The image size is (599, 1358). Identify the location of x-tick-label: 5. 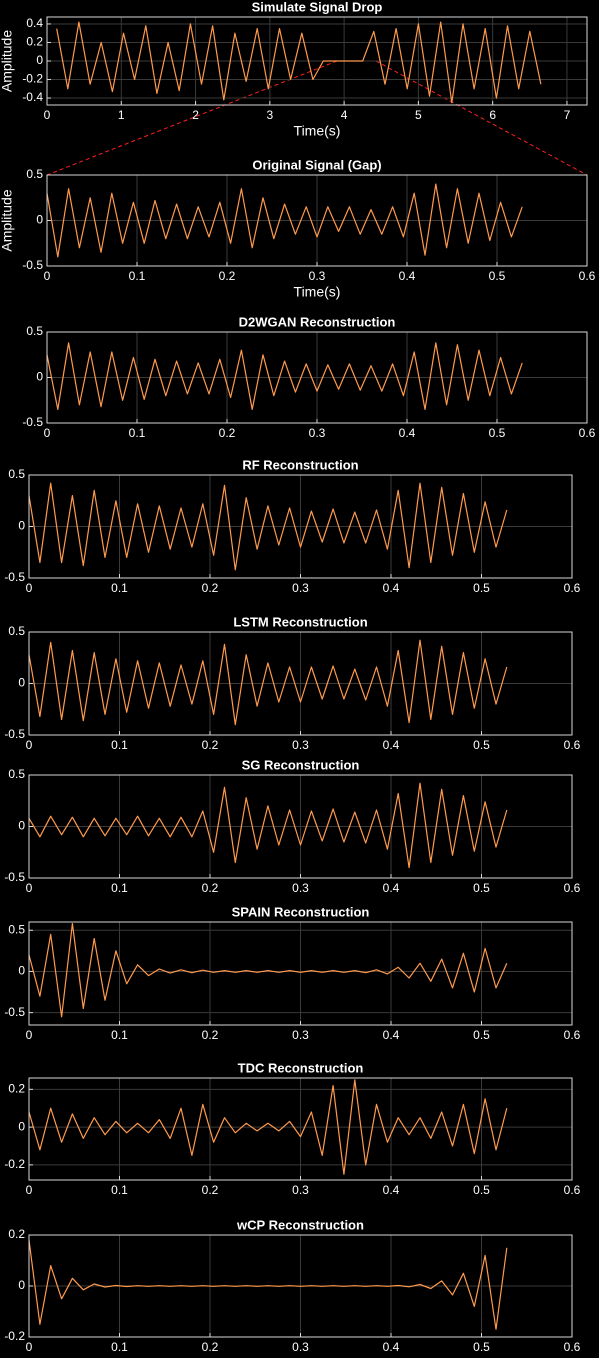
(418, 115).